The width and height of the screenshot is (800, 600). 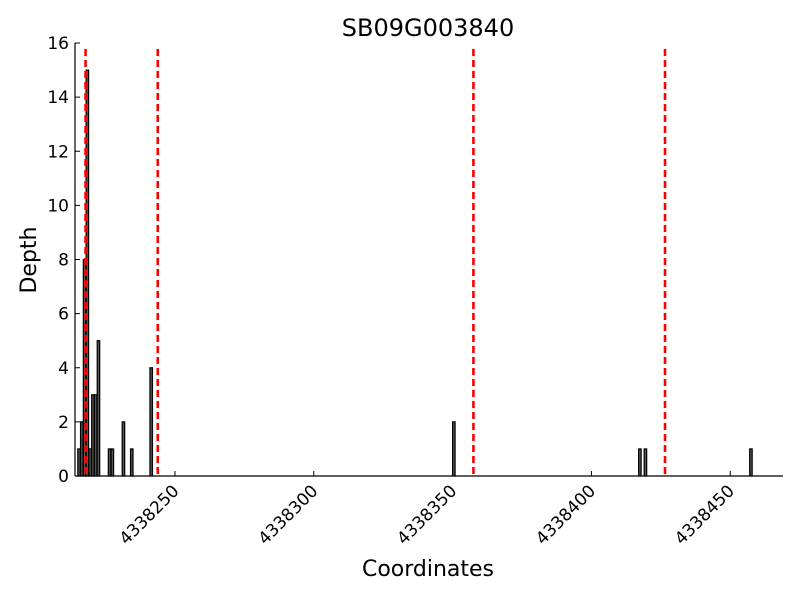 I want to click on y-tick-label: 16, so click(x=58, y=44).